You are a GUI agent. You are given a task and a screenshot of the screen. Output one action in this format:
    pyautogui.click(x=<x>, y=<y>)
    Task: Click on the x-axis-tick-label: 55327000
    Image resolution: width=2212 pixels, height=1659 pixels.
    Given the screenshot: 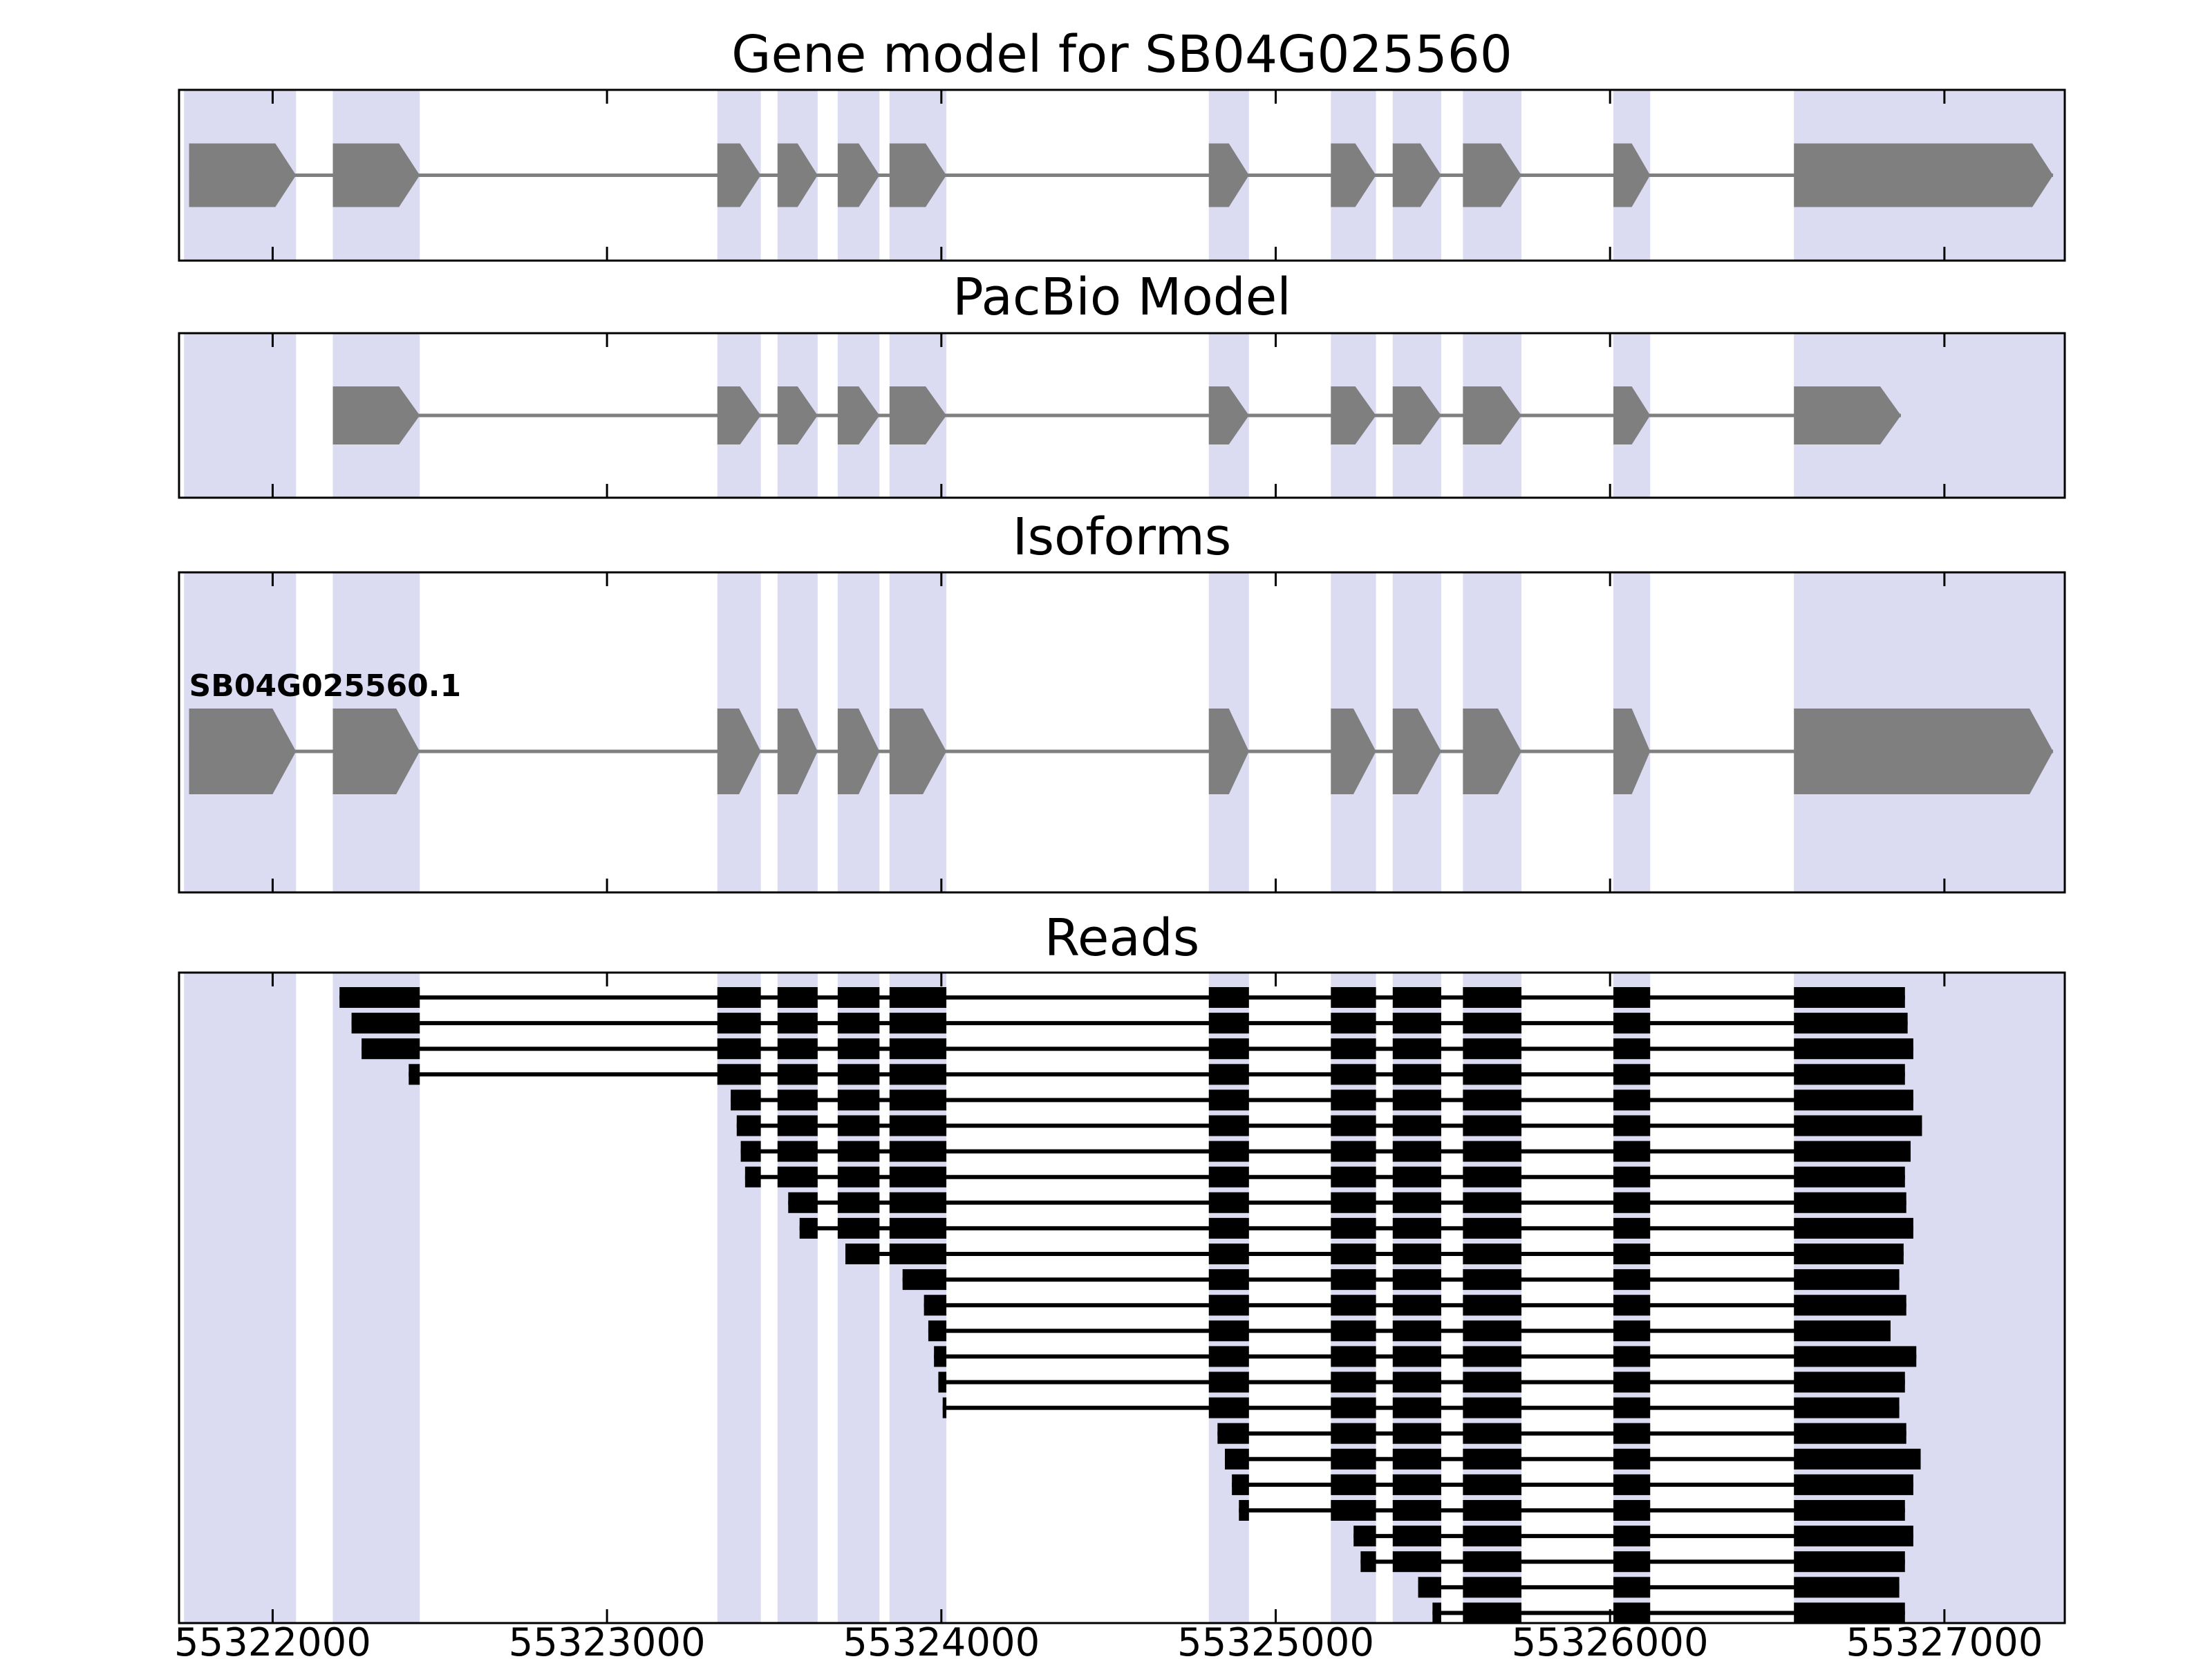 What is the action you would take?
    pyautogui.click(x=1944, y=1639)
    